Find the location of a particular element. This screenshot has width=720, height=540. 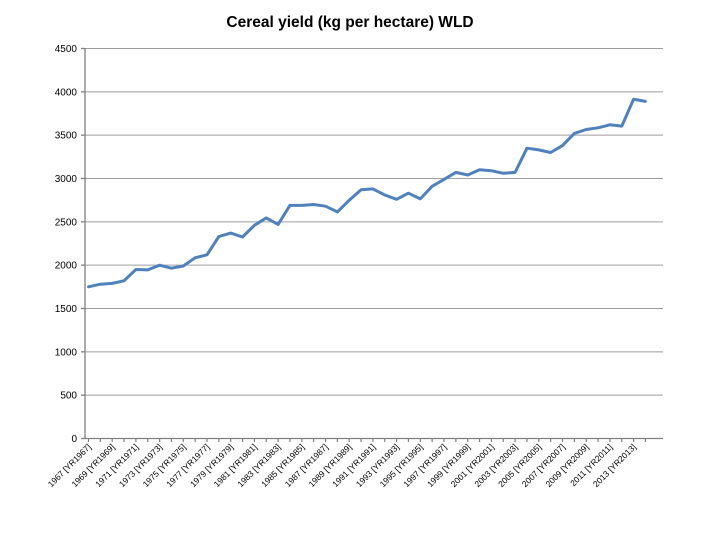

y-axis-label: 2000 is located at coordinates (66, 266).